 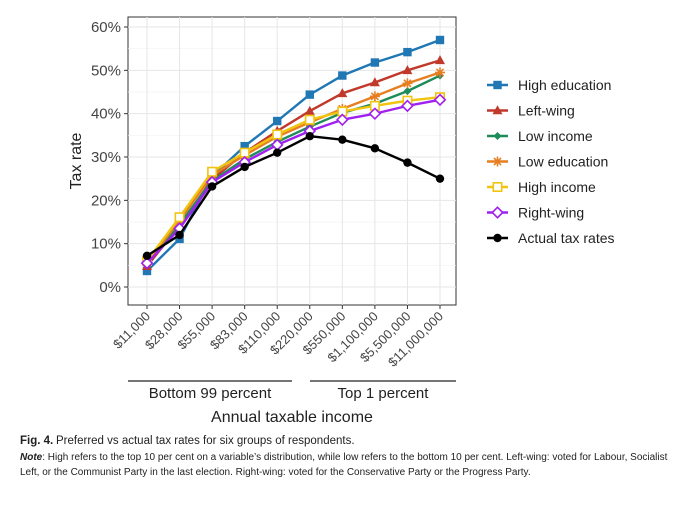 What do you see at coordinates (106, 200) in the screenshot?
I see `y-tick-label: 20%` at bounding box center [106, 200].